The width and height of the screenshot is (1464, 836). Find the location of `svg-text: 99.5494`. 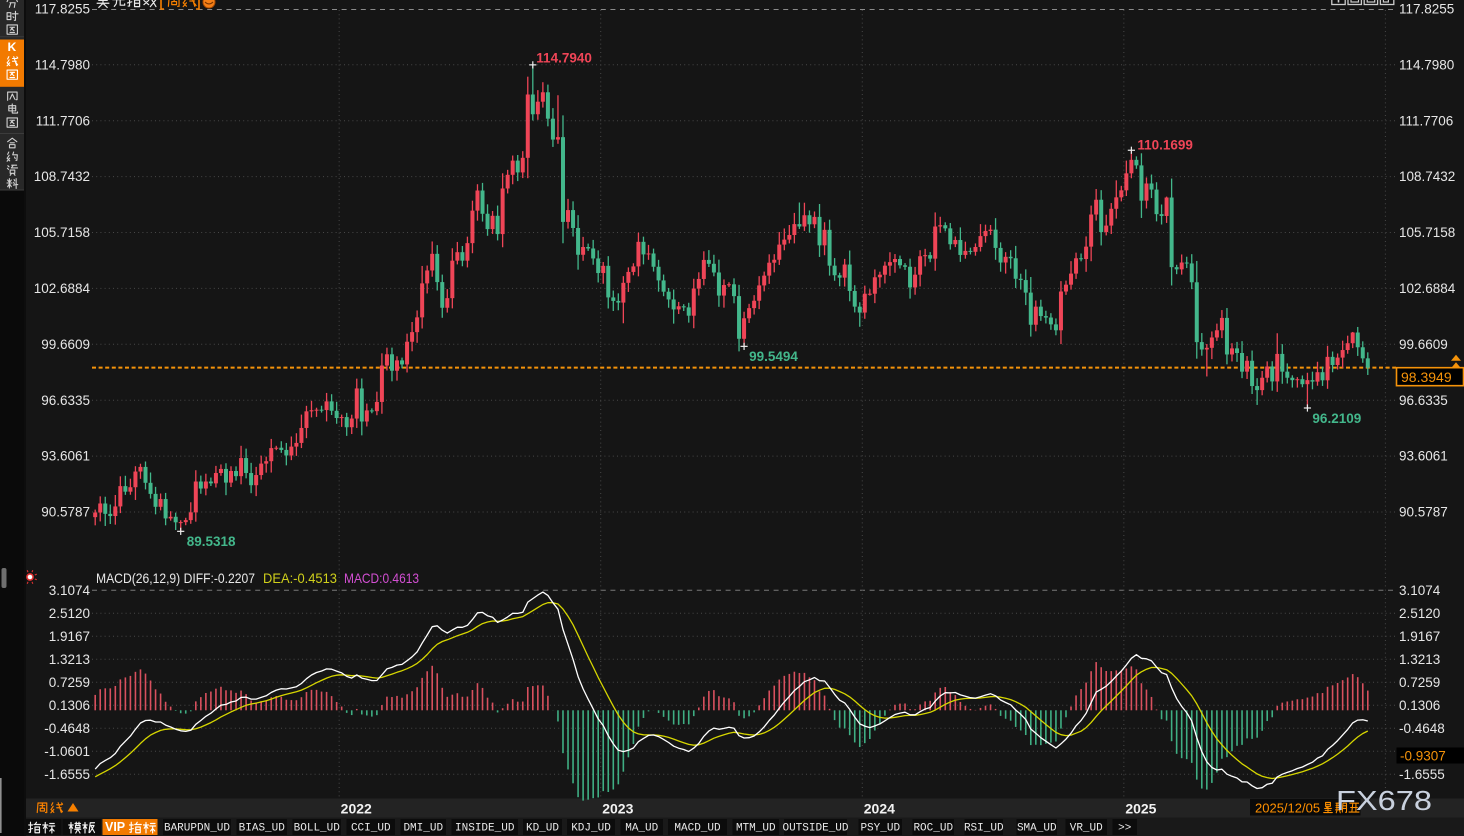

svg-text: 99.5494 is located at coordinates (773, 356).